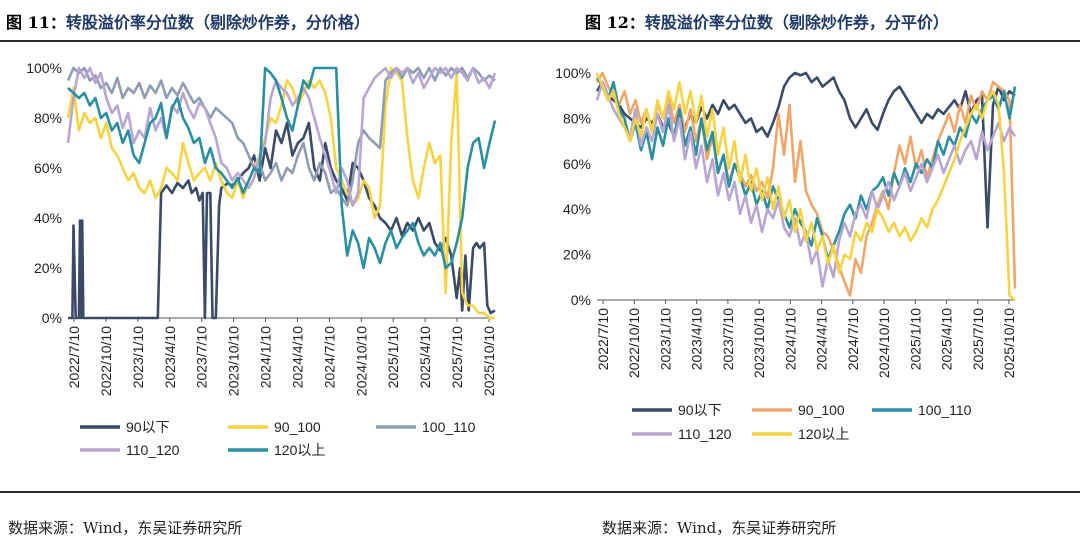  Describe the element at coordinates (577, 164) in the screenshot. I see `right-y-tick-label: 60%` at that location.